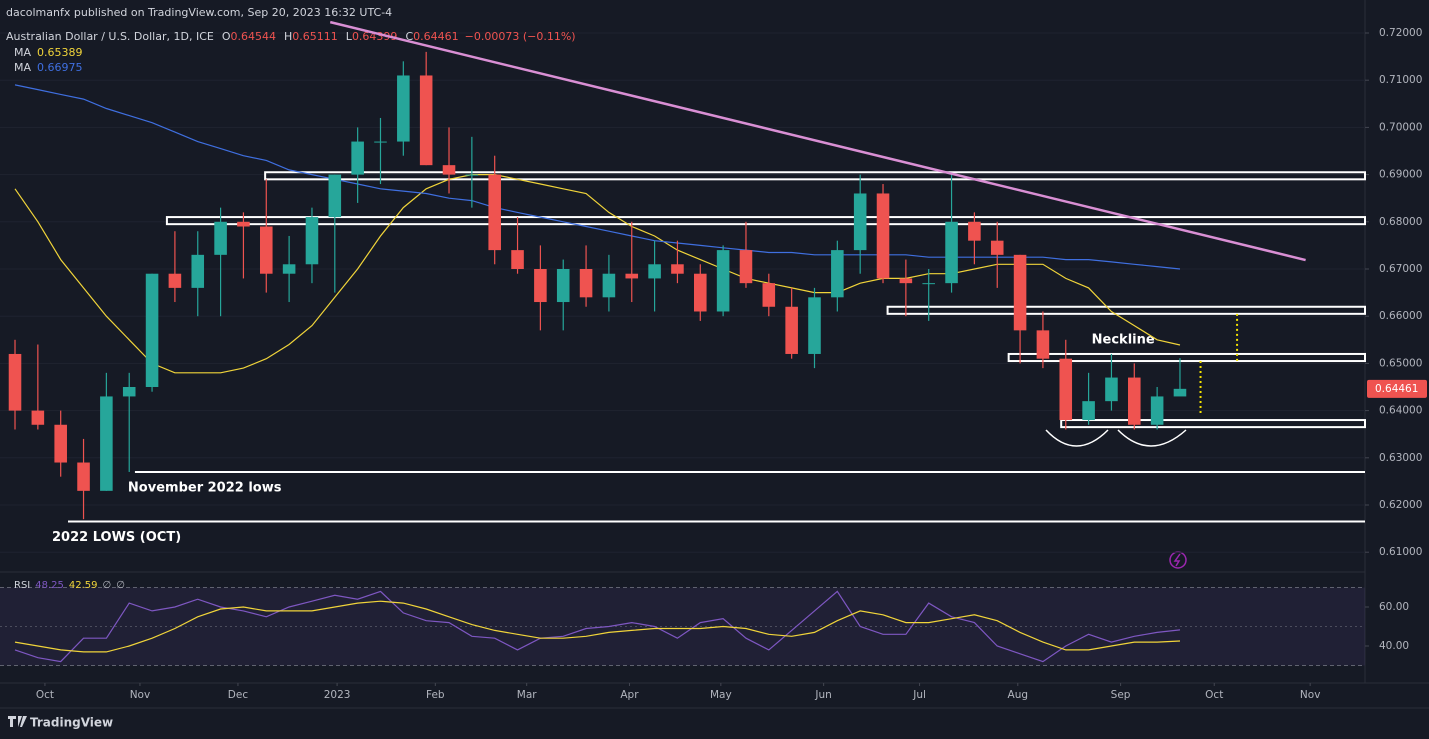 This screenshot has height=739, width=1429. I want to click on symbol: Australian Dollar / U.S. Dollar, 1D, ICE, so click(110, 36).